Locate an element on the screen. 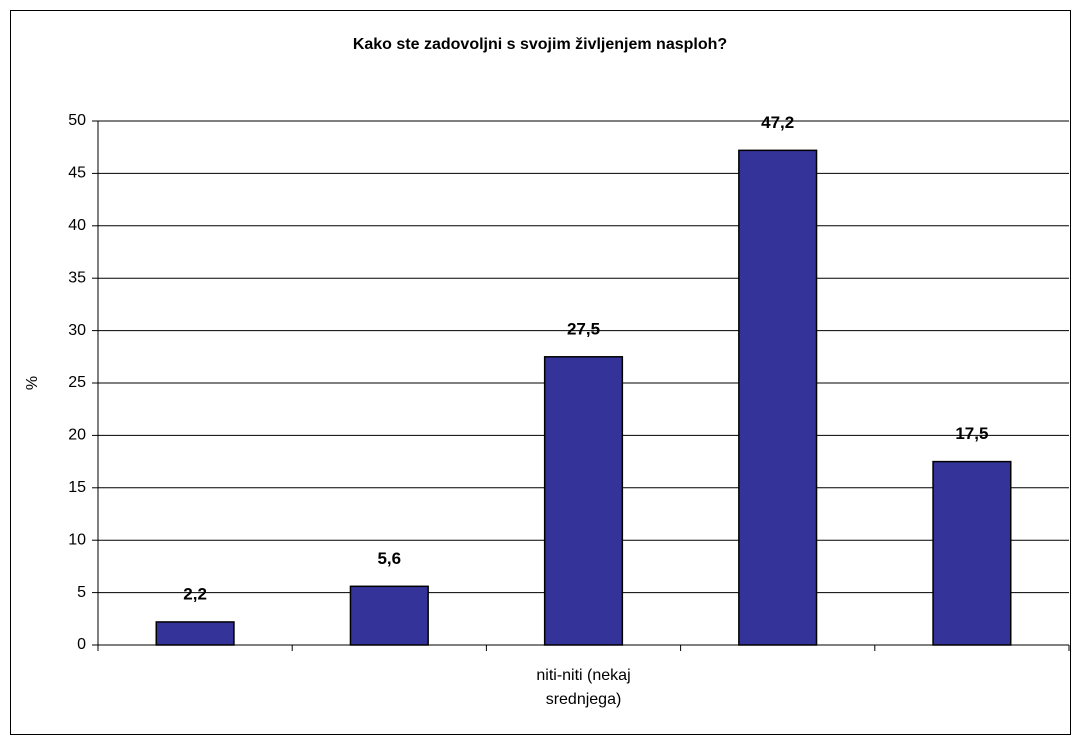 This screenshot has width=1077, height=743. x-tick-label-line: srednjega) is located at coordinates (584, 699).